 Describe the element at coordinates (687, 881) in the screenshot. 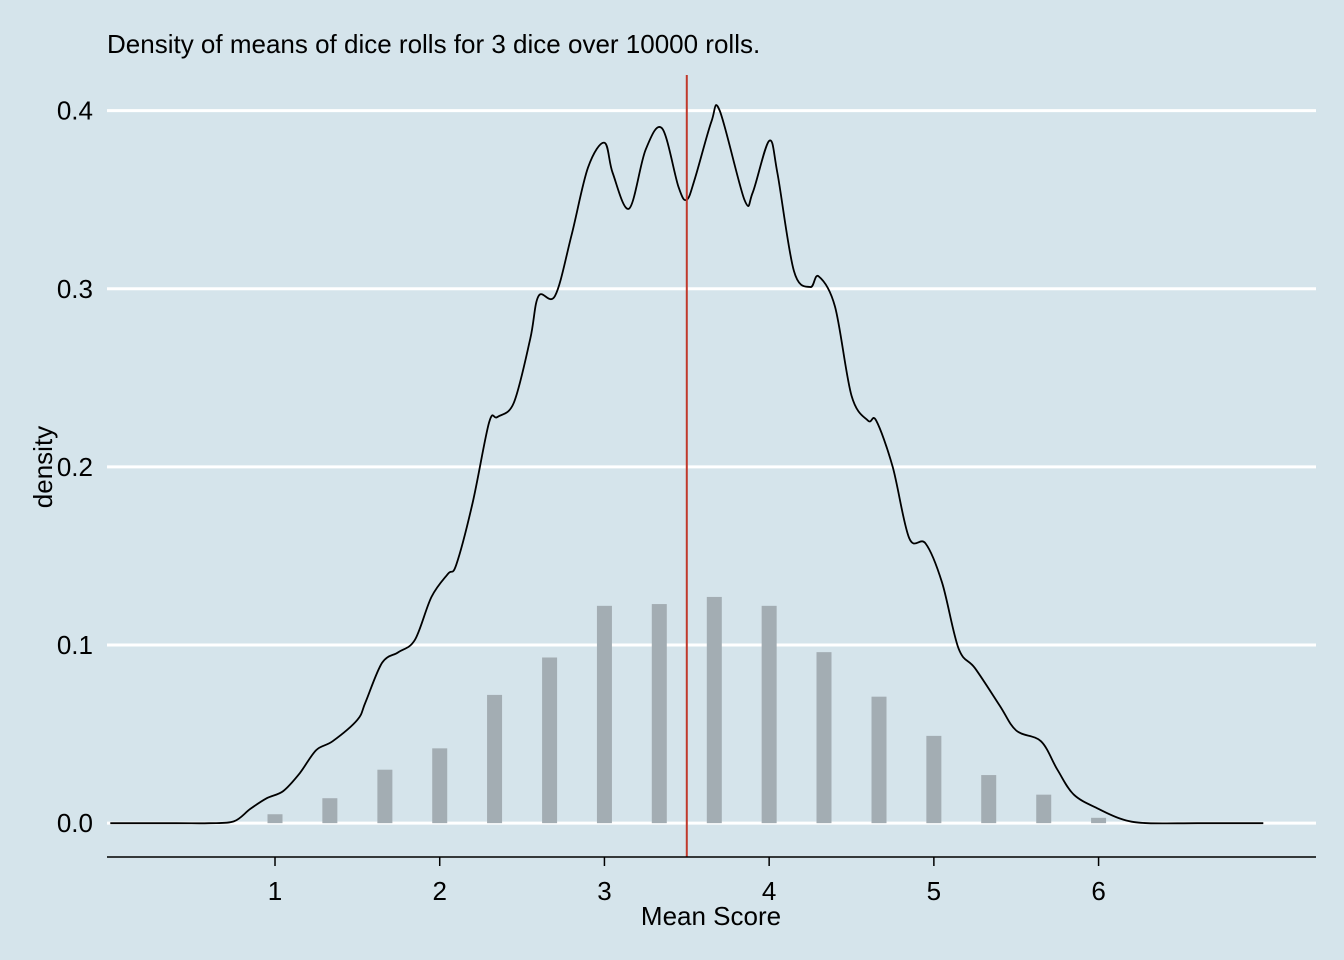

I see `x-axis-ticks: 1 2 3 4 5 6` at that location.